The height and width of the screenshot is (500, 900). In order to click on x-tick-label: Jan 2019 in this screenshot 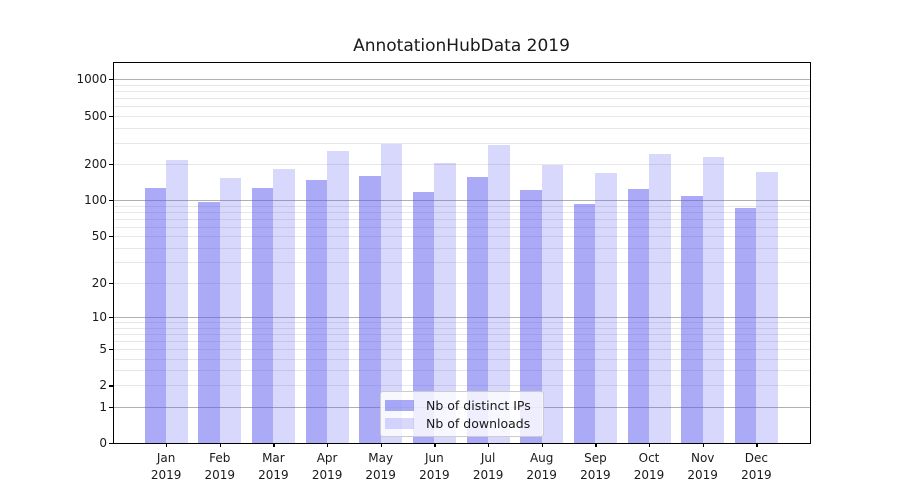, I will do `click(166, 466)`.